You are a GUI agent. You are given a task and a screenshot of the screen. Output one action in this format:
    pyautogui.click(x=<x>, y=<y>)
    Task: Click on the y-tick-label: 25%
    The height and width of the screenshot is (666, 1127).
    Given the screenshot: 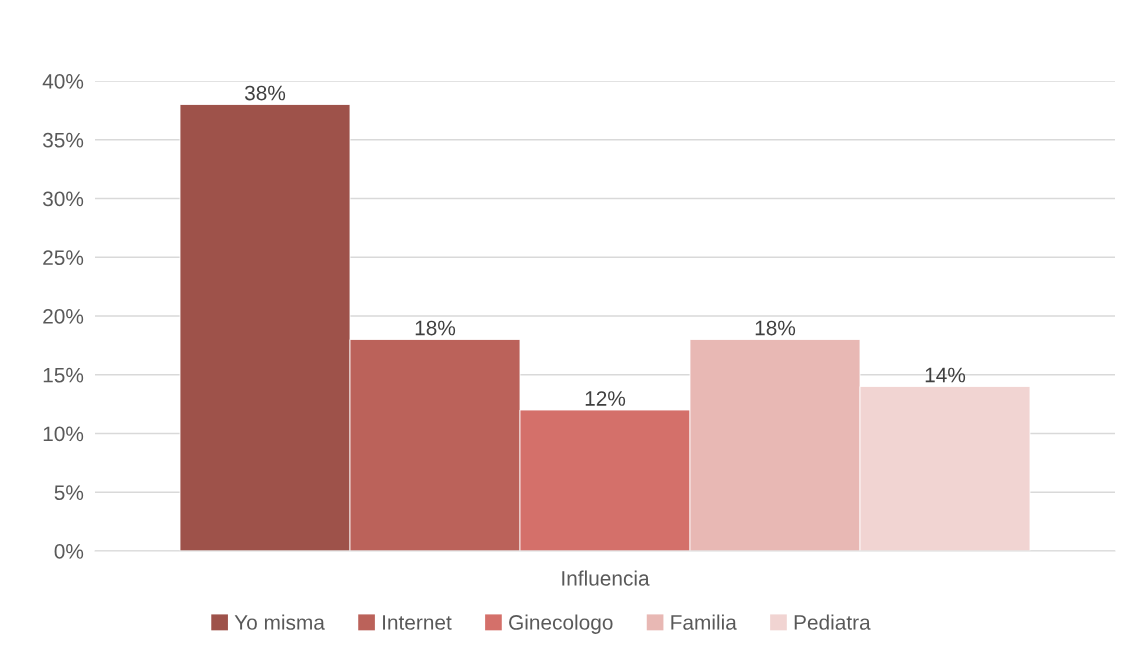 What is the action you would take?
    pyautogui.click(x=63, y=257)
    